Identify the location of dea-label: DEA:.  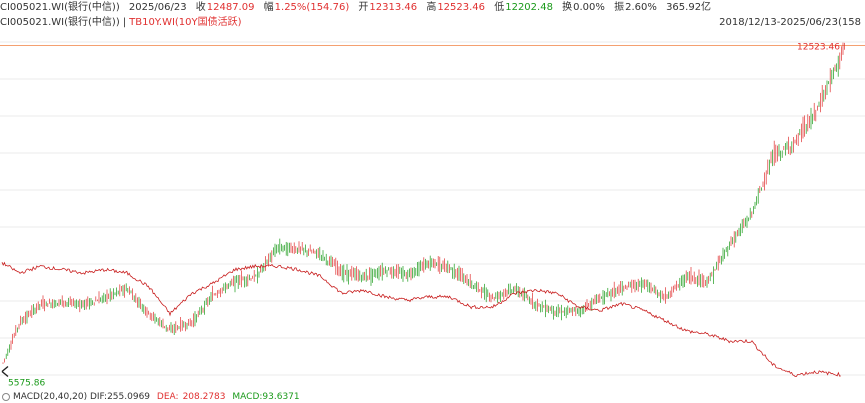
(167, 397).